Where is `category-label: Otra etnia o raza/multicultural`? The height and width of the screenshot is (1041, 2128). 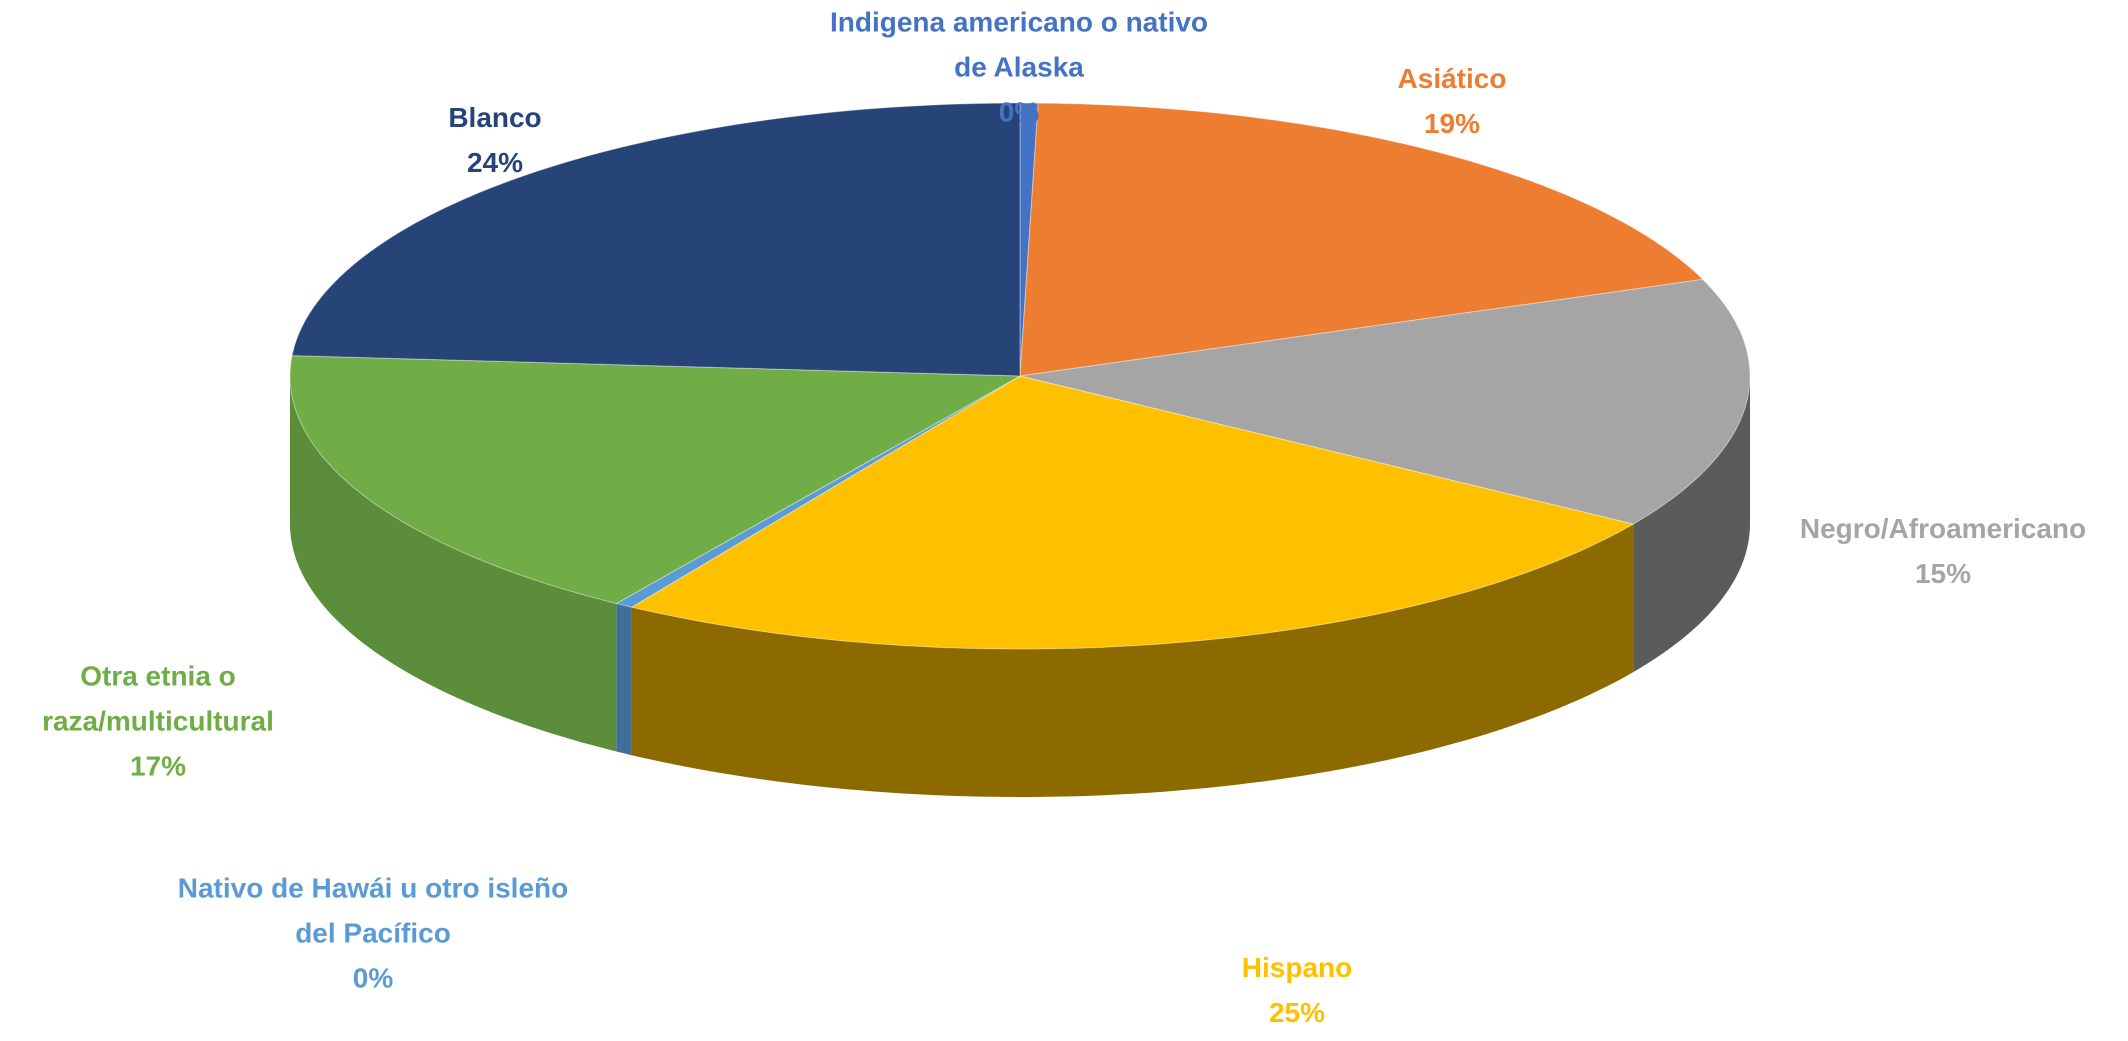 category-label: Otra etnia o raza/multicultural is located at coordinates (158, 698).